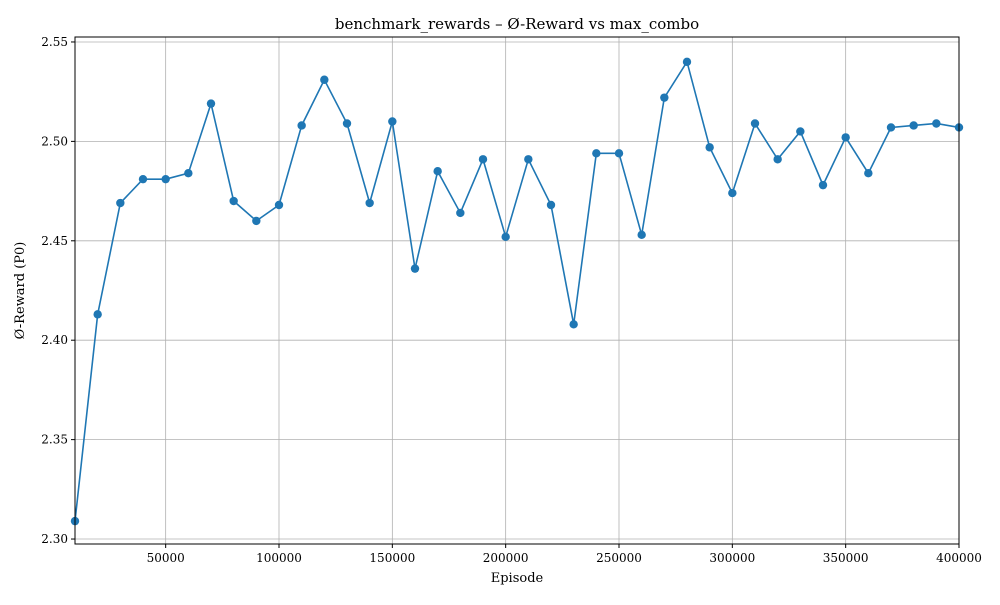 This screenshot has width=1000, height=605. Describe the element at coordinates (54, 539) in the screenshot. I see `y-tick-label: 2.30` at that location.